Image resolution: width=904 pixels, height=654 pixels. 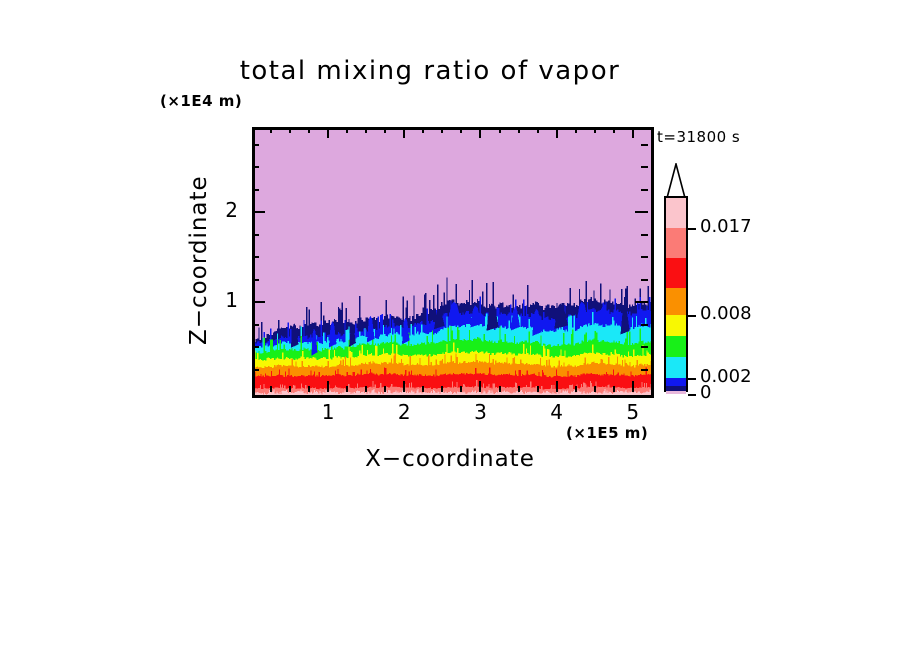 What do you see at coordinates (231, 210) in the screenshot?
I see `y-tick-label: 2` at bounding box center [231, 210].